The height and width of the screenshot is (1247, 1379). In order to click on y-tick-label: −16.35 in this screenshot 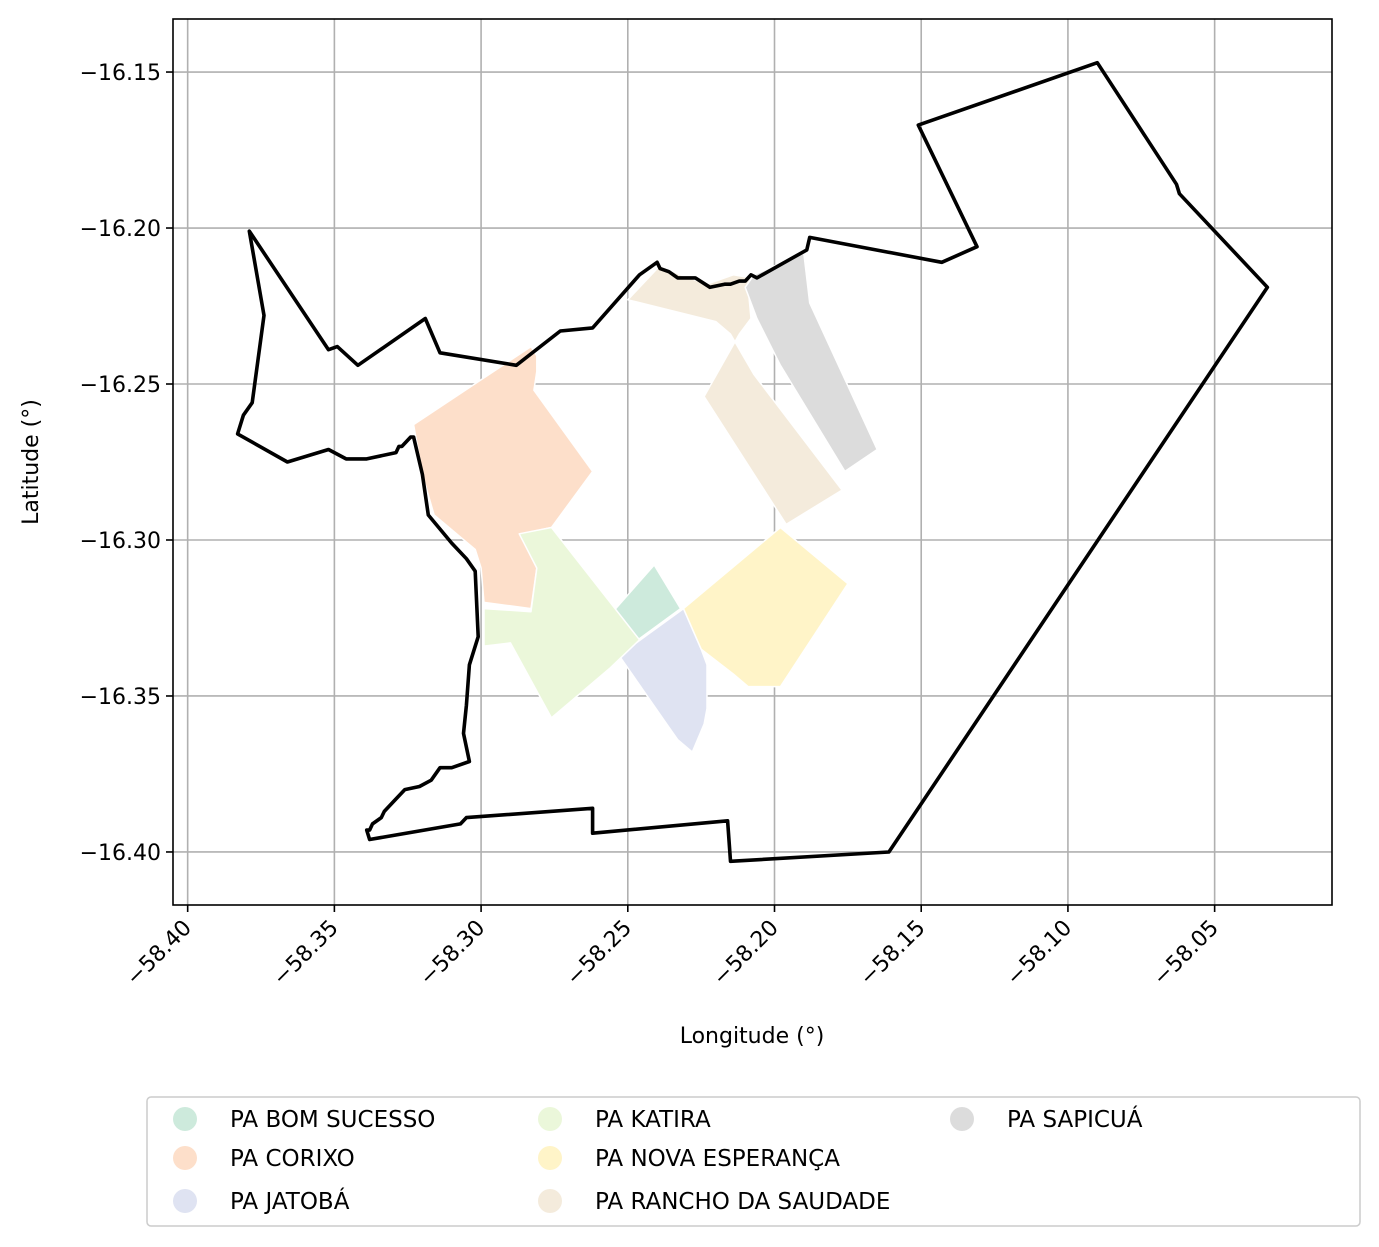, I will do `click(120, 697)`.